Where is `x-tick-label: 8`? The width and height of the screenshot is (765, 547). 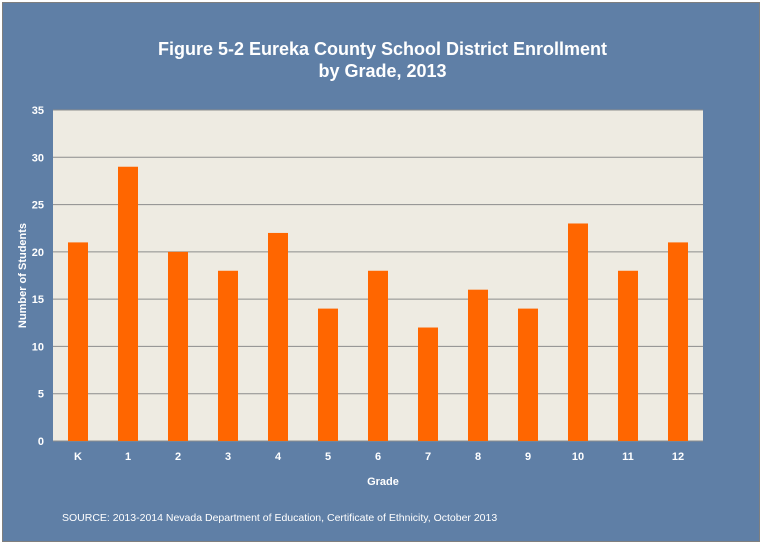
x-tick-label: 8 is located at coordinates (478, 457).